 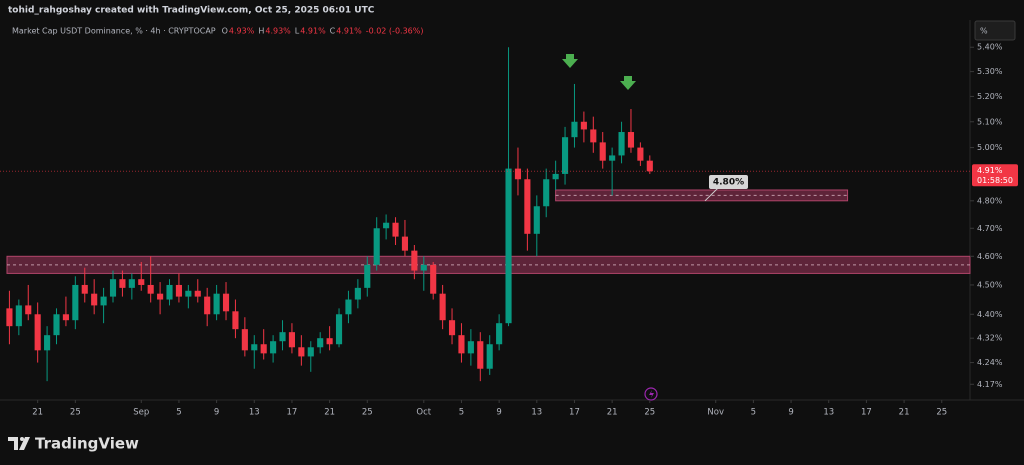 What do you see at coordinates (313, 31) in the screenshot?
I see `legend-field-value: 4.91%` at bounding box center [313, 31].